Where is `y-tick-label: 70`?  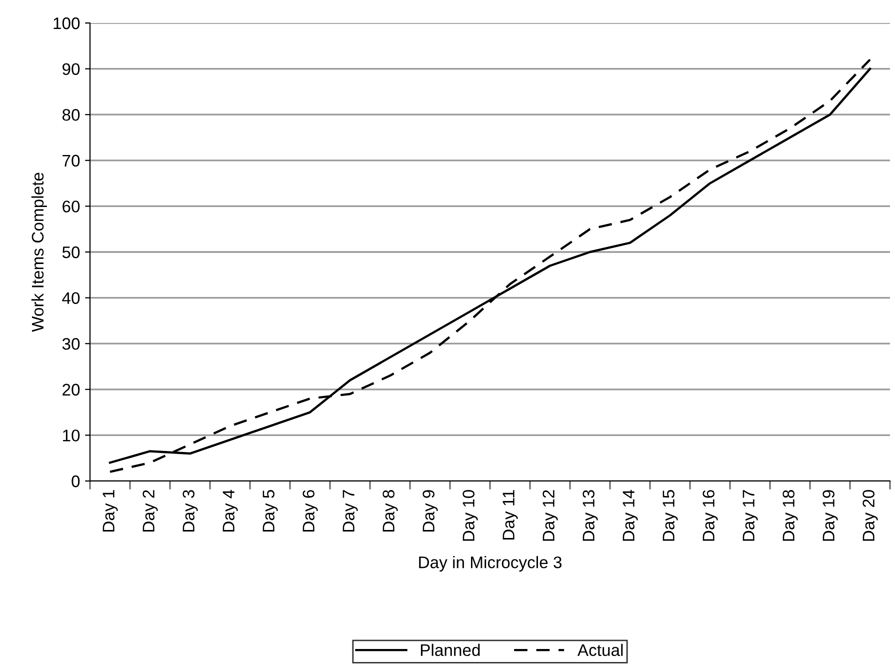
y-tick-label: 70 is located at coordinates (71, 160).